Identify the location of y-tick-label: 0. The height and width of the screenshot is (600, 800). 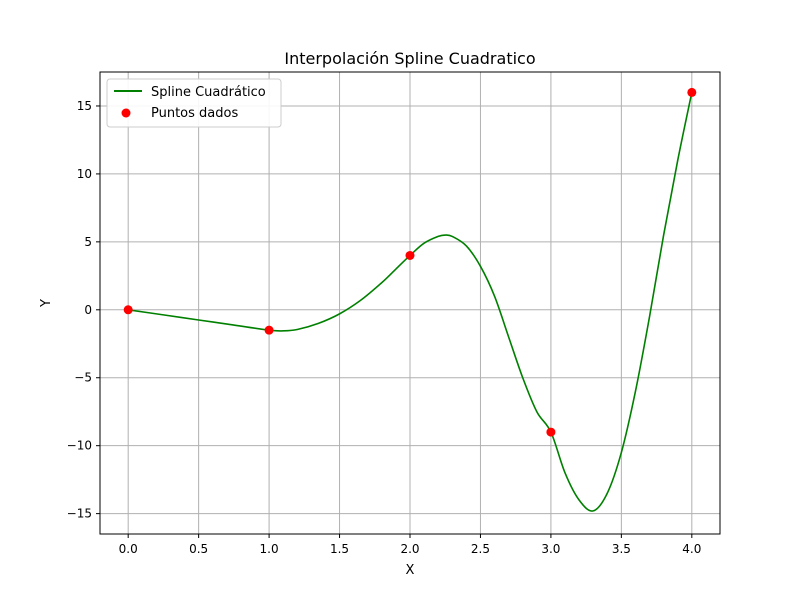
(88, 310).